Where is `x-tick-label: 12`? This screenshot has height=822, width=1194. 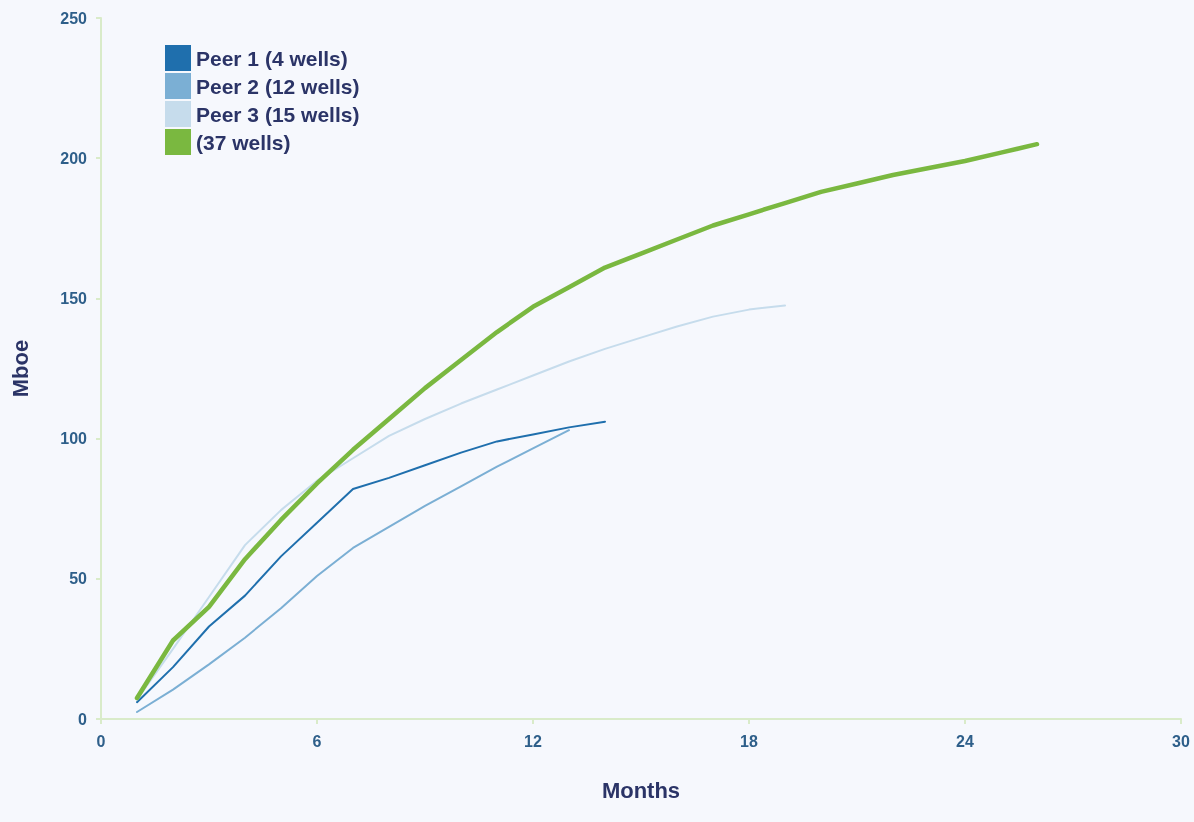 x-tick-label: 12 is located at coordinates (533, 741).